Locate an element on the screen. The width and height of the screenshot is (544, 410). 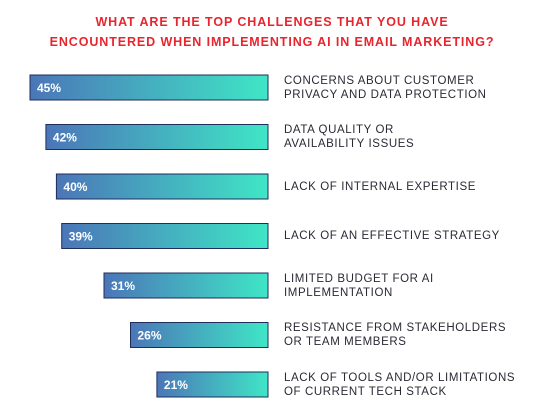
bar-value-label-1: 45% is located at coordinates (49, 88).